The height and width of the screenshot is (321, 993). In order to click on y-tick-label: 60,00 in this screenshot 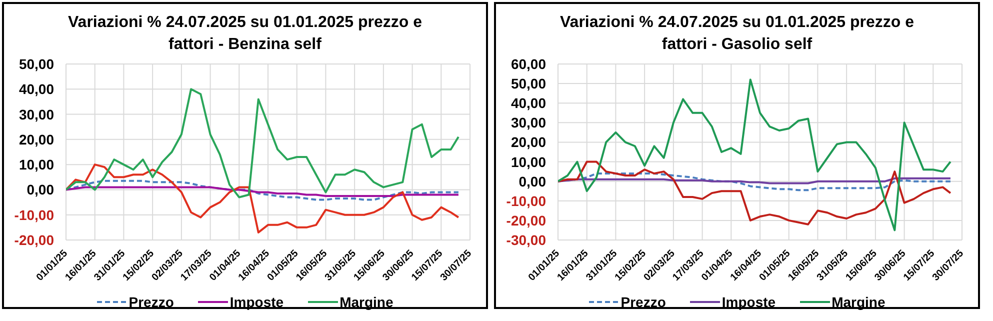, I will do `click(528, 64)`.